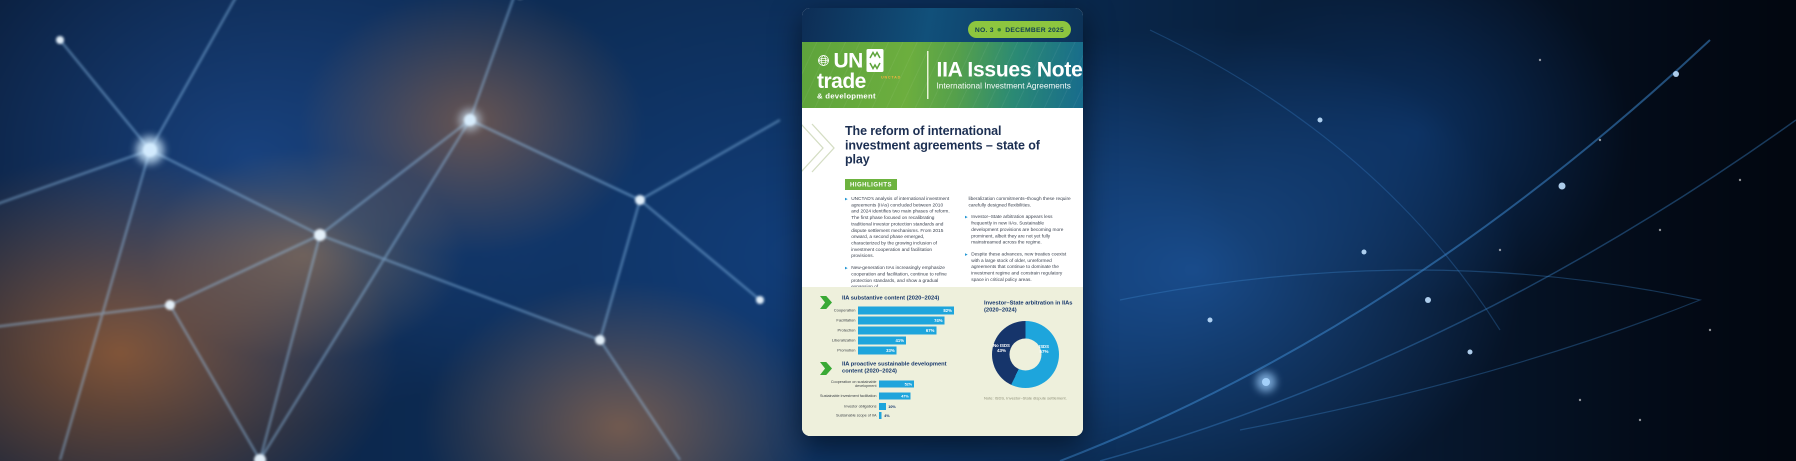  I want to click on bar-value: 82%, so click(947, 310).